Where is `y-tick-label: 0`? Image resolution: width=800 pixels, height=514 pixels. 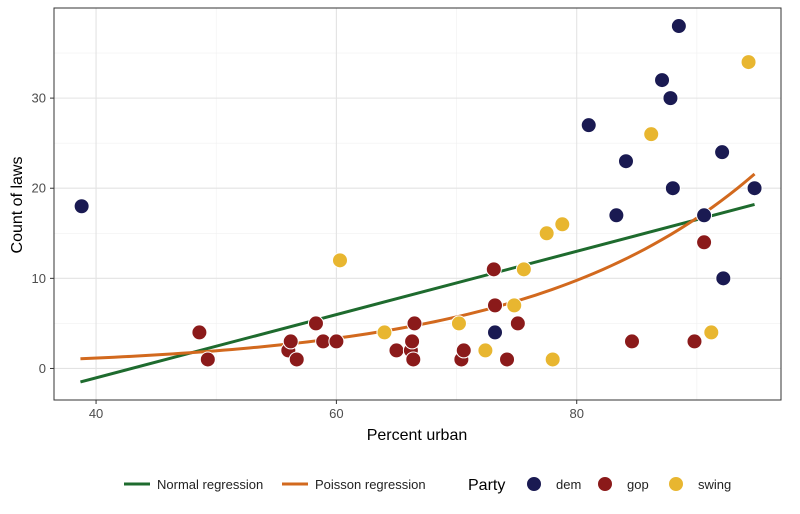 y-tick-label: 0 is located at coordinates (42, 368).